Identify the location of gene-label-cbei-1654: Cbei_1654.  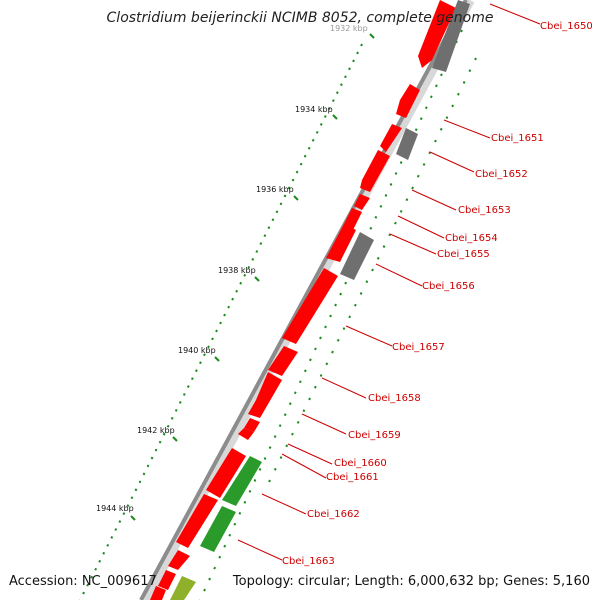
(471, 238).